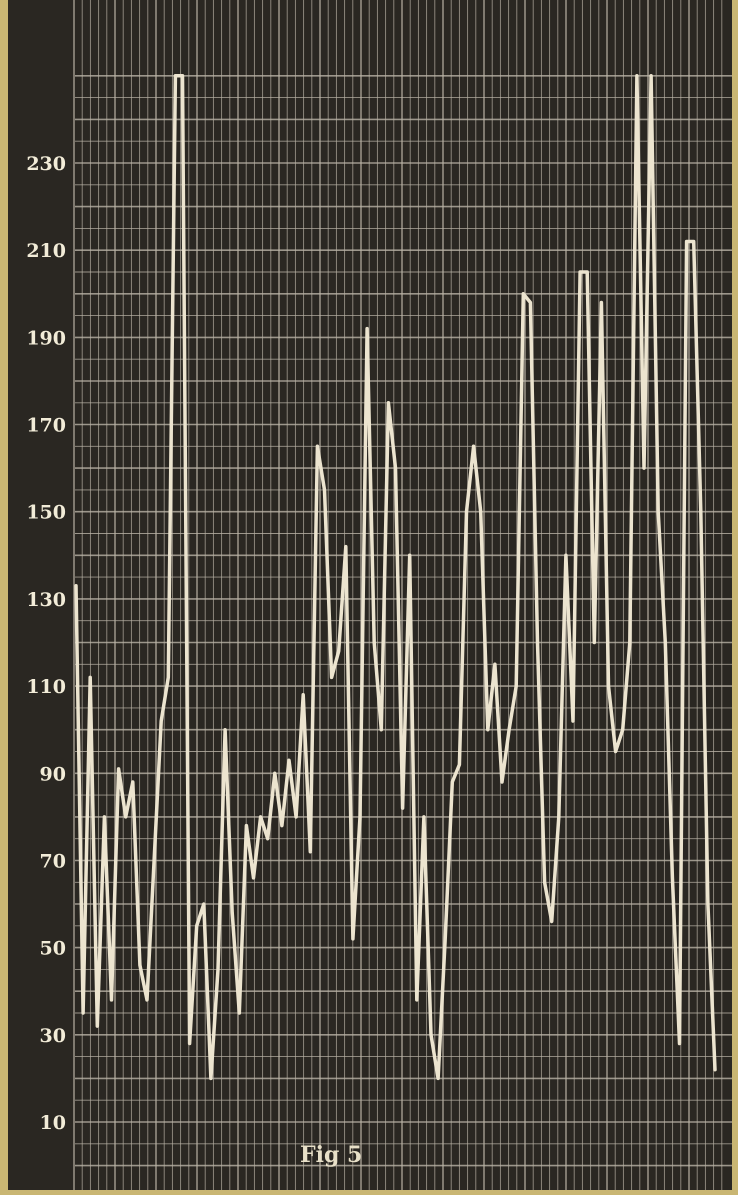 This screenshot has height=1195, width=738. What do you see at coordinates (53, 1036) in the screenshot?
I see `y-tick-label: 30` at bounding box center [53, 1036].